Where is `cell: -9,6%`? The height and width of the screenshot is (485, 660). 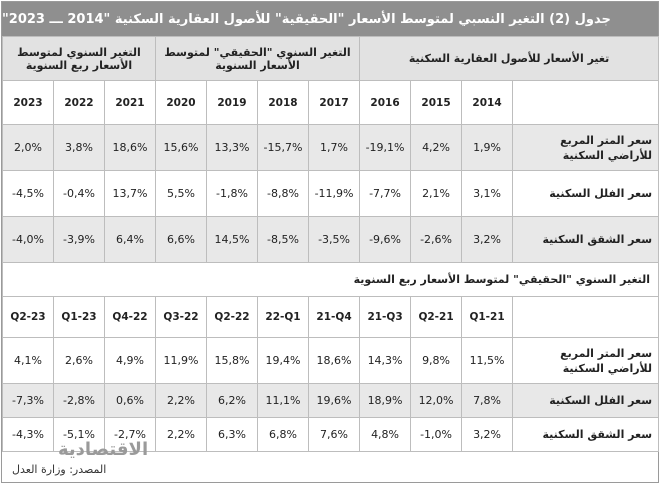
cell: -9,6% is located at coordinates (385, 239).